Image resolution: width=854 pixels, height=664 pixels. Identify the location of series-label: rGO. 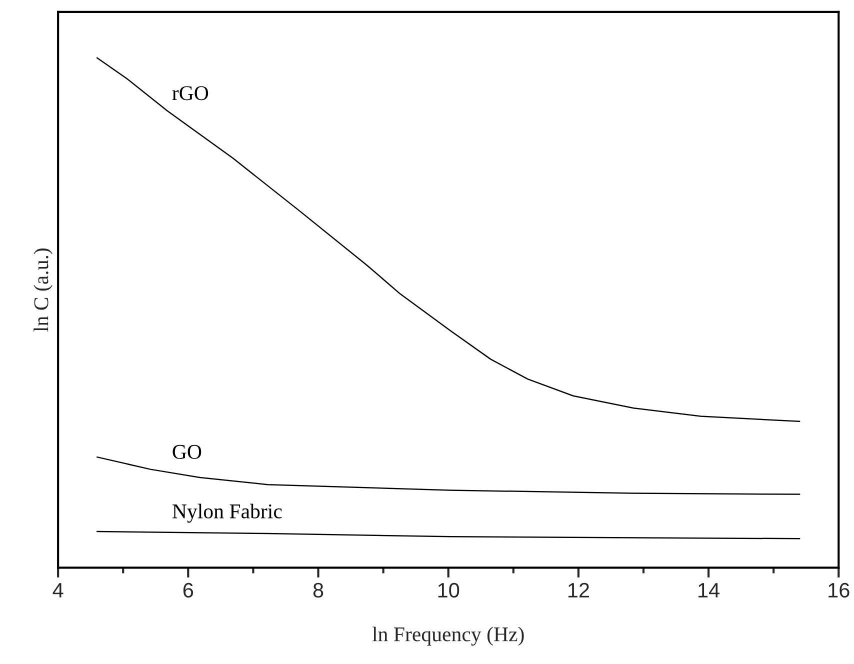
(190, 93).